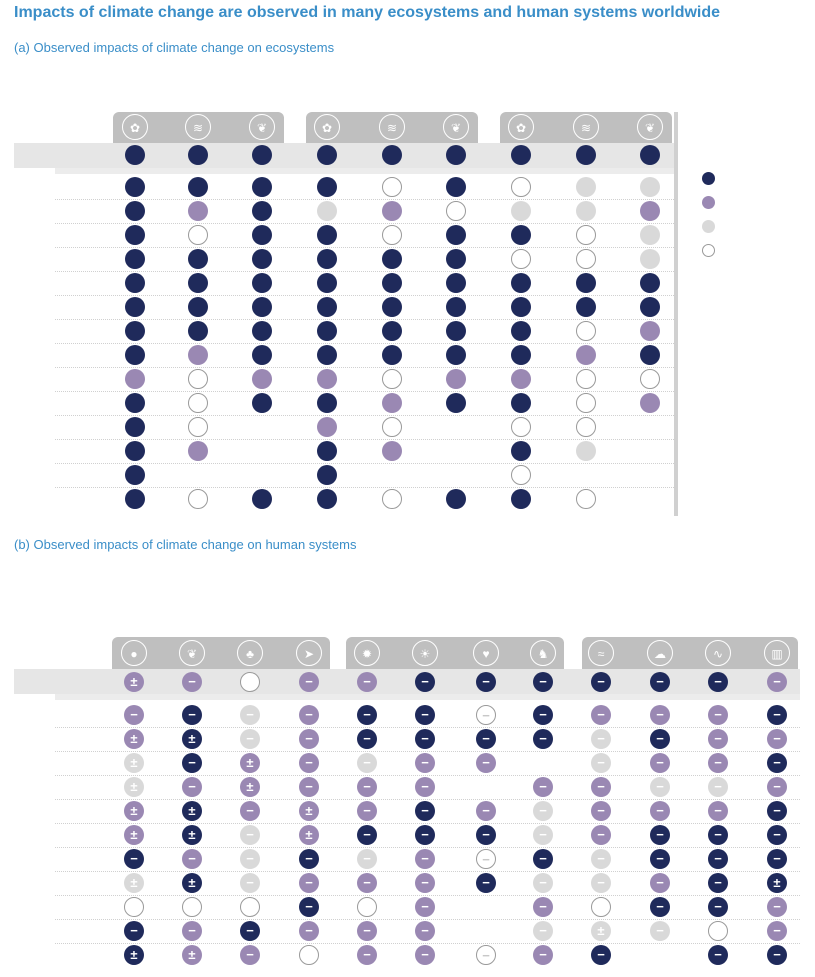 This screenshot has width=815, height=977. I want to click on wheat-icon: ❦, so click(192, 653).